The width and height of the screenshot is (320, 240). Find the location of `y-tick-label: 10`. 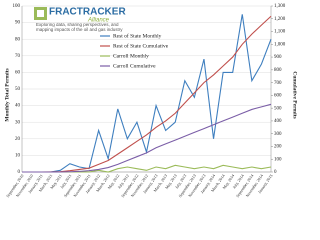

y-tick-label: 10 is located at coordinates (18, 156).